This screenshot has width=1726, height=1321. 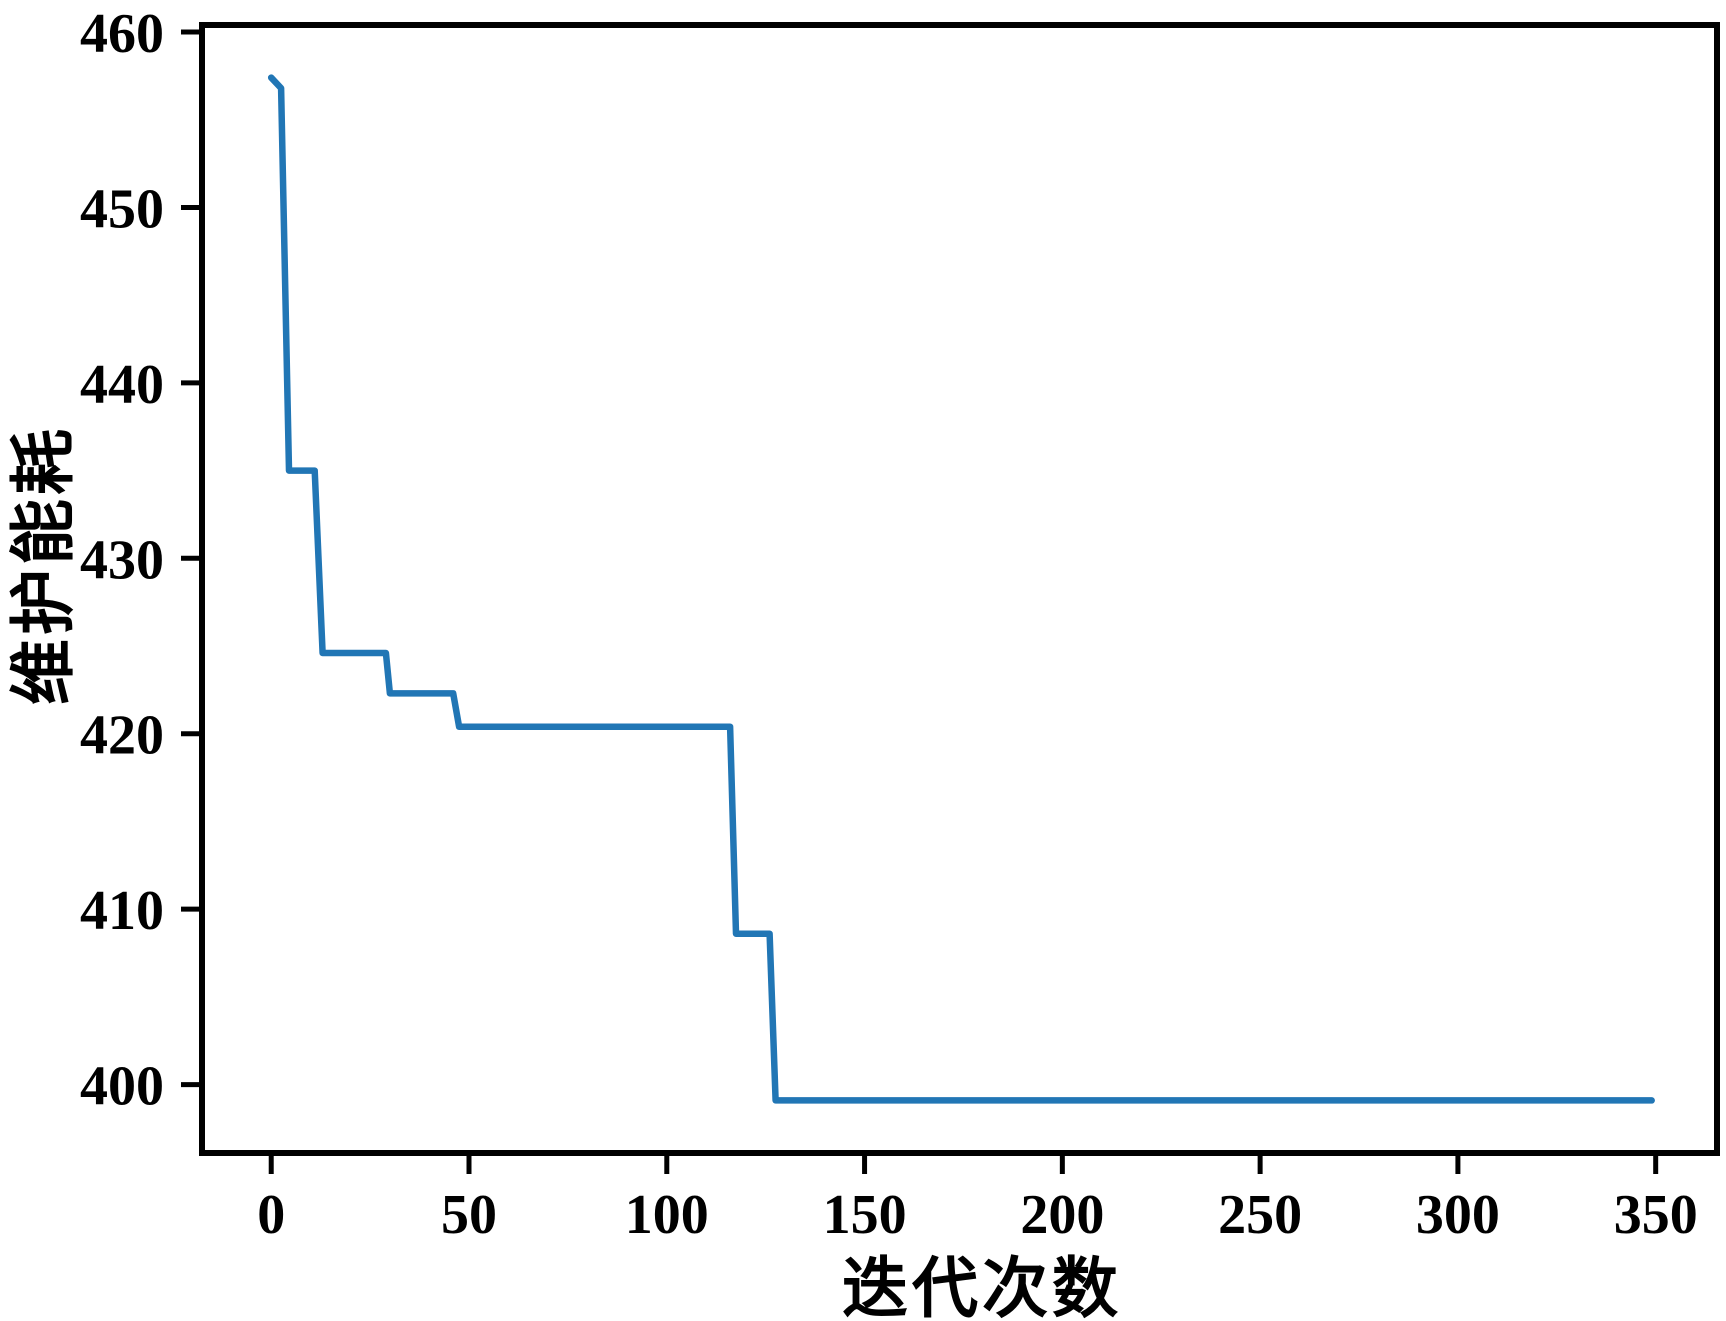 I want to click on y-tick-label: 420, so click(x=122, y=736).